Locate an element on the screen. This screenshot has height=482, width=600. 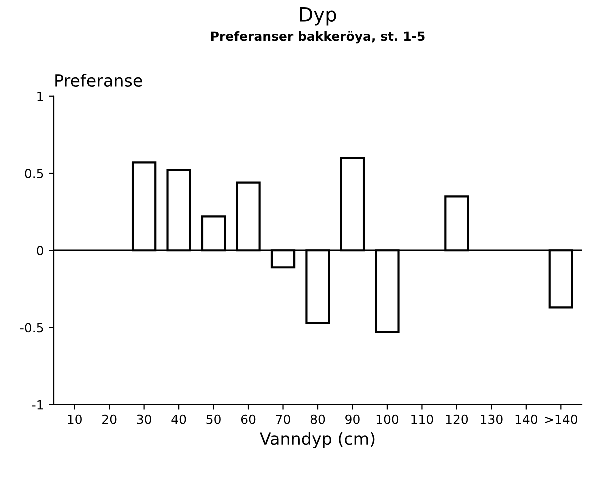
x-tick-label: 80 is located at coordinates (318, 419).